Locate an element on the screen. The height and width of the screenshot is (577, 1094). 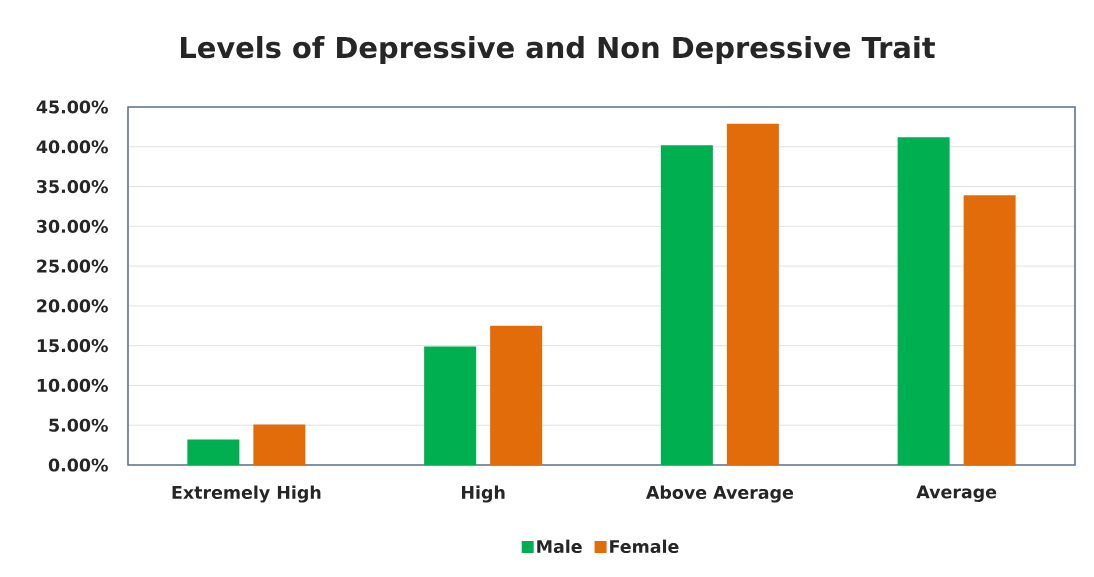
x-tick-label: Extremely High is located at coordinates (246, 494).